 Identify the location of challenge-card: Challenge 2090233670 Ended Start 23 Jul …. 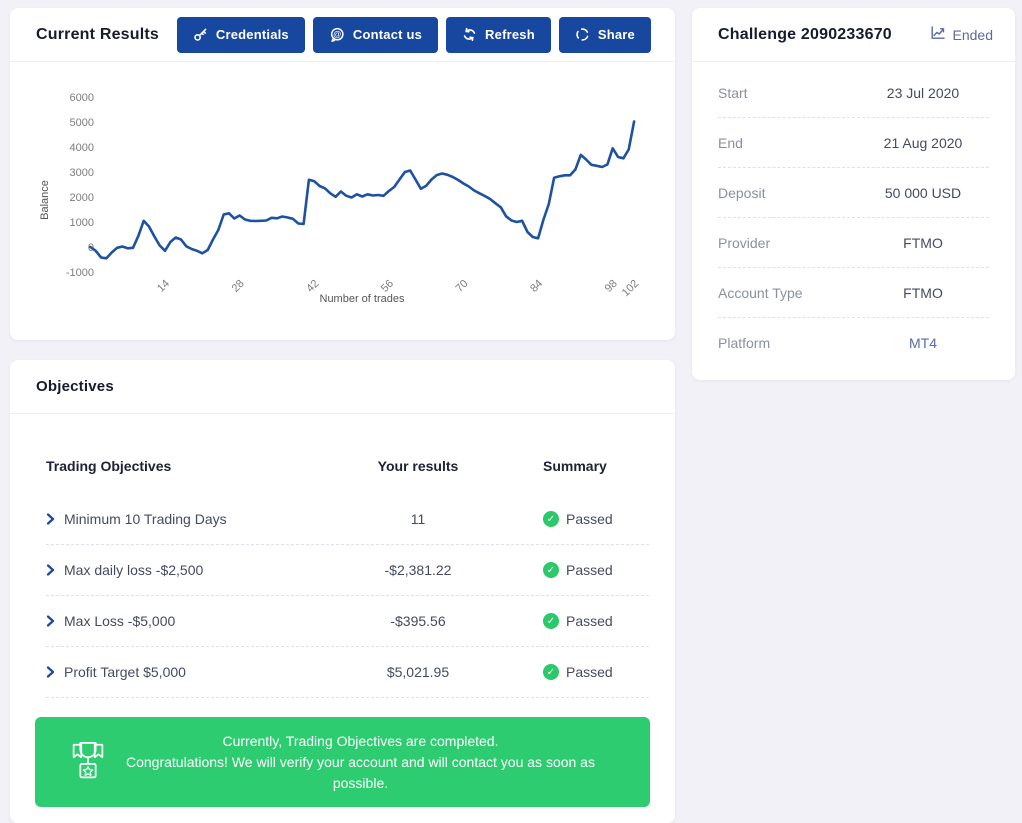
(853, 194).